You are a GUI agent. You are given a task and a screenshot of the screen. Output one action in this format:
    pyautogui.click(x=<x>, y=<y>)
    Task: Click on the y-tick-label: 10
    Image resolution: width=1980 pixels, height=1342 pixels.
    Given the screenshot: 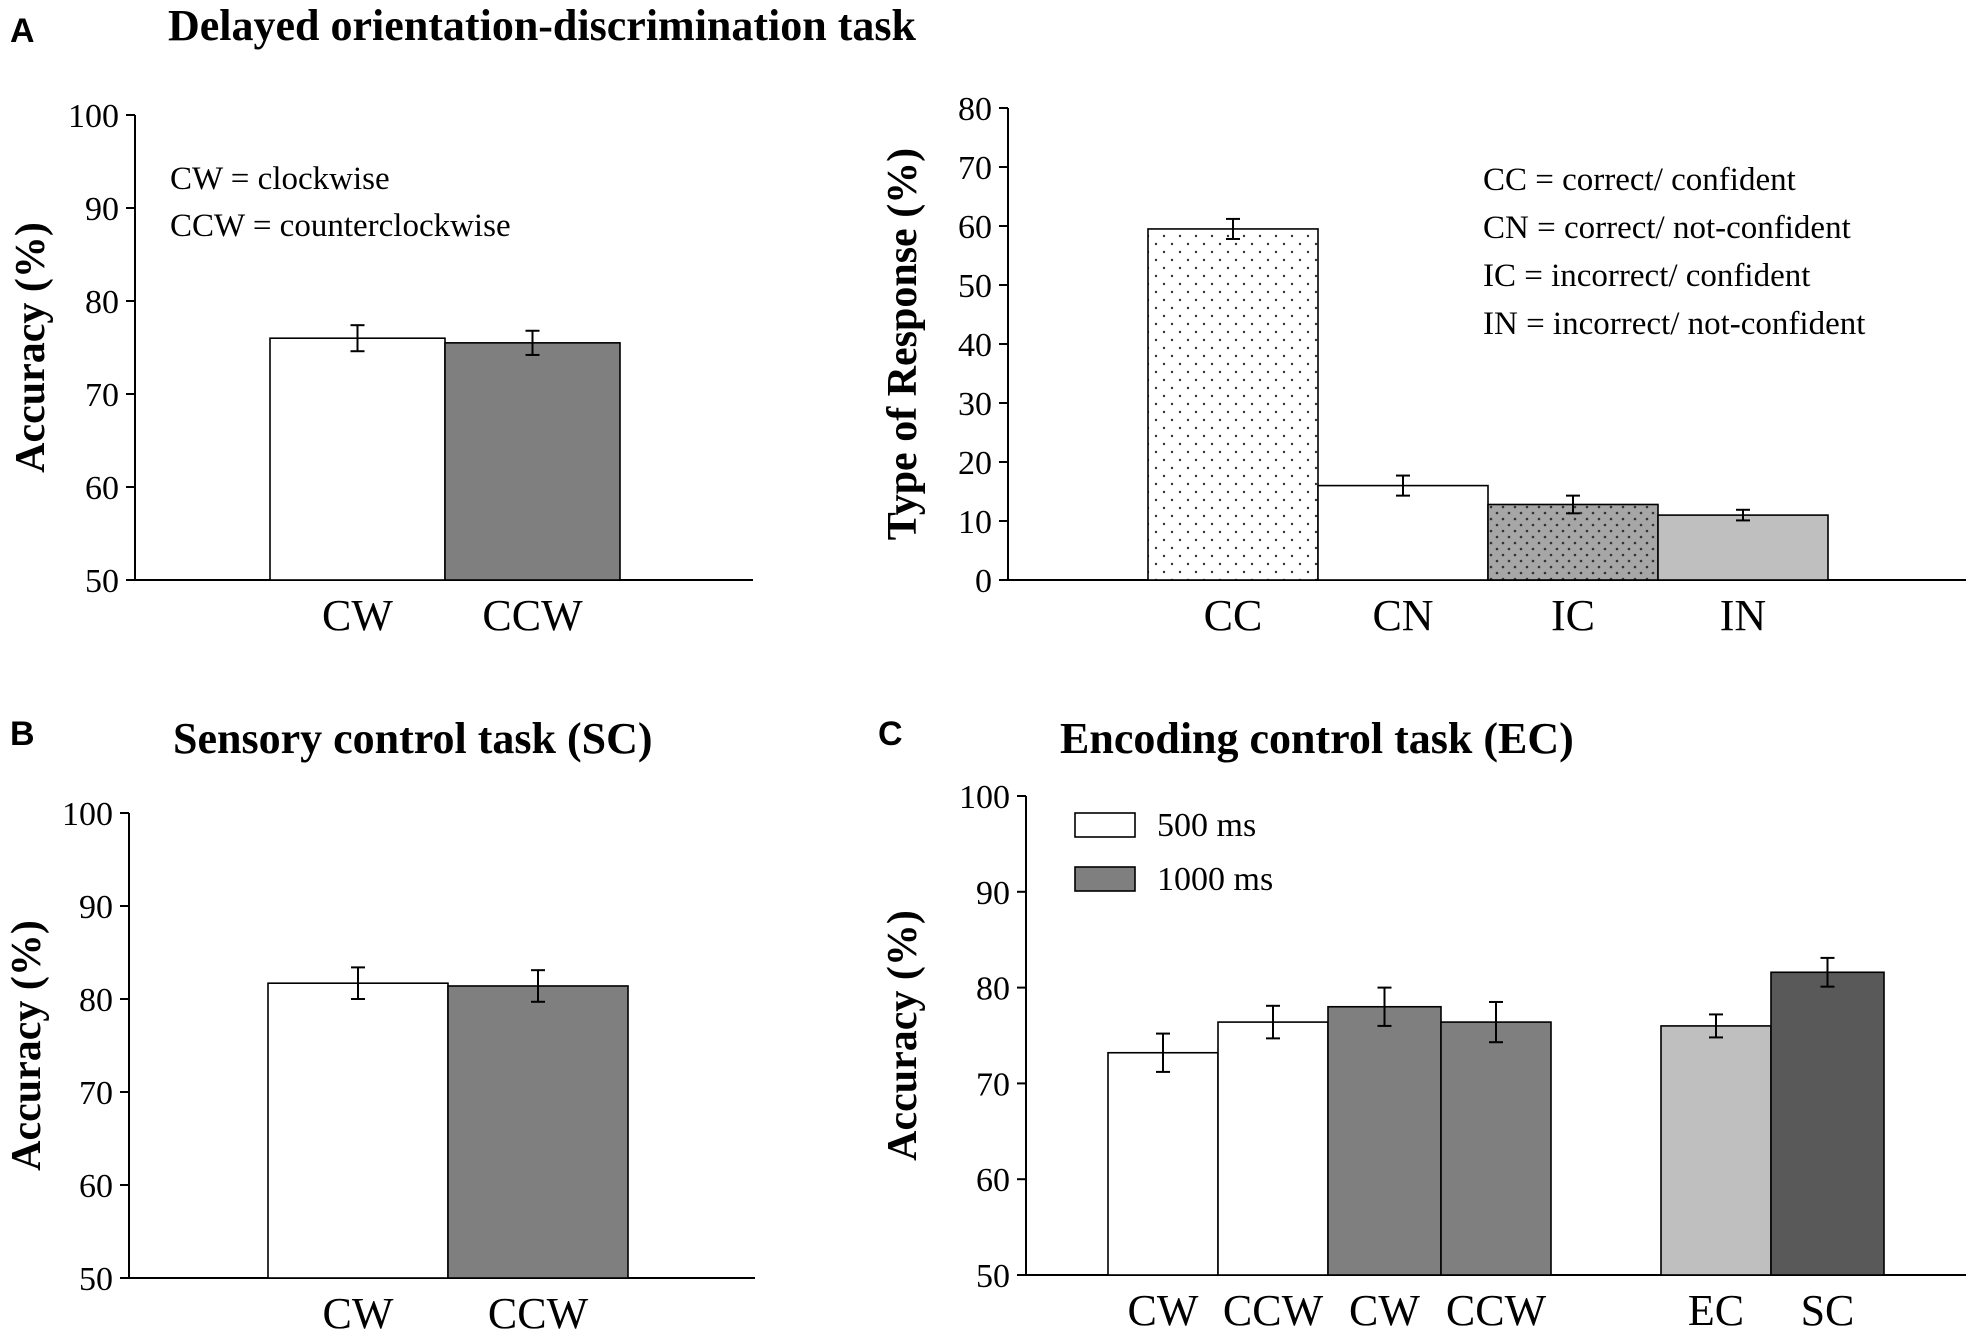 What is the action you would take?
    pyautogui.click(x=975, y=522)
    